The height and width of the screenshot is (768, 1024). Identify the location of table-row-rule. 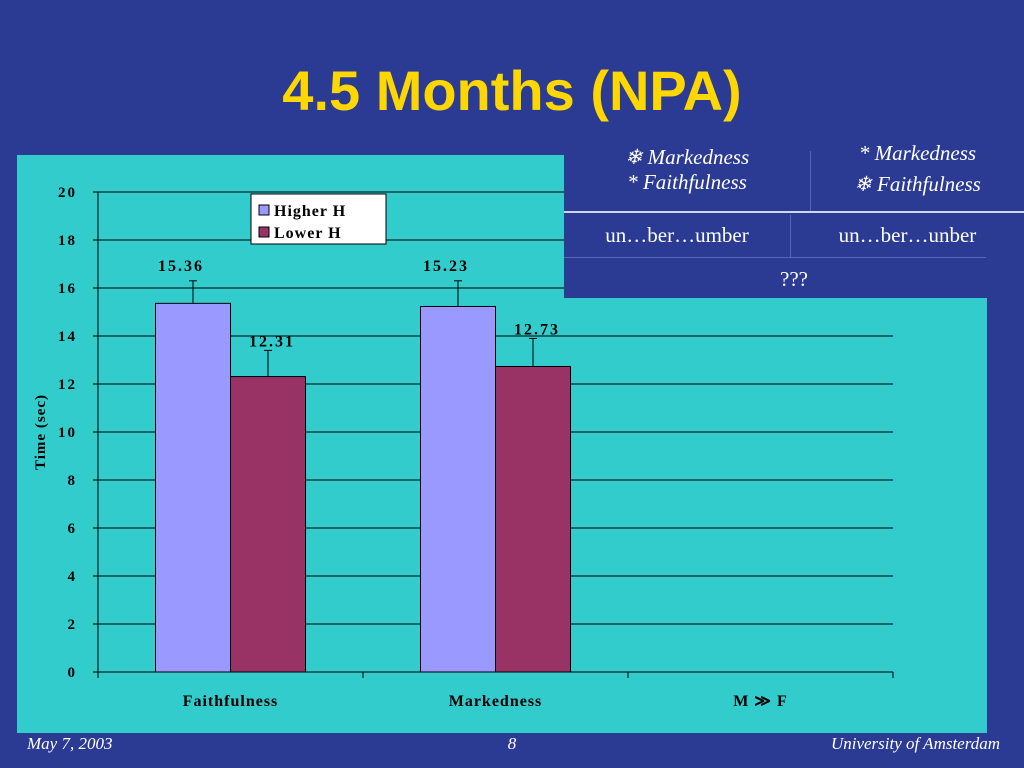
(775, 257).